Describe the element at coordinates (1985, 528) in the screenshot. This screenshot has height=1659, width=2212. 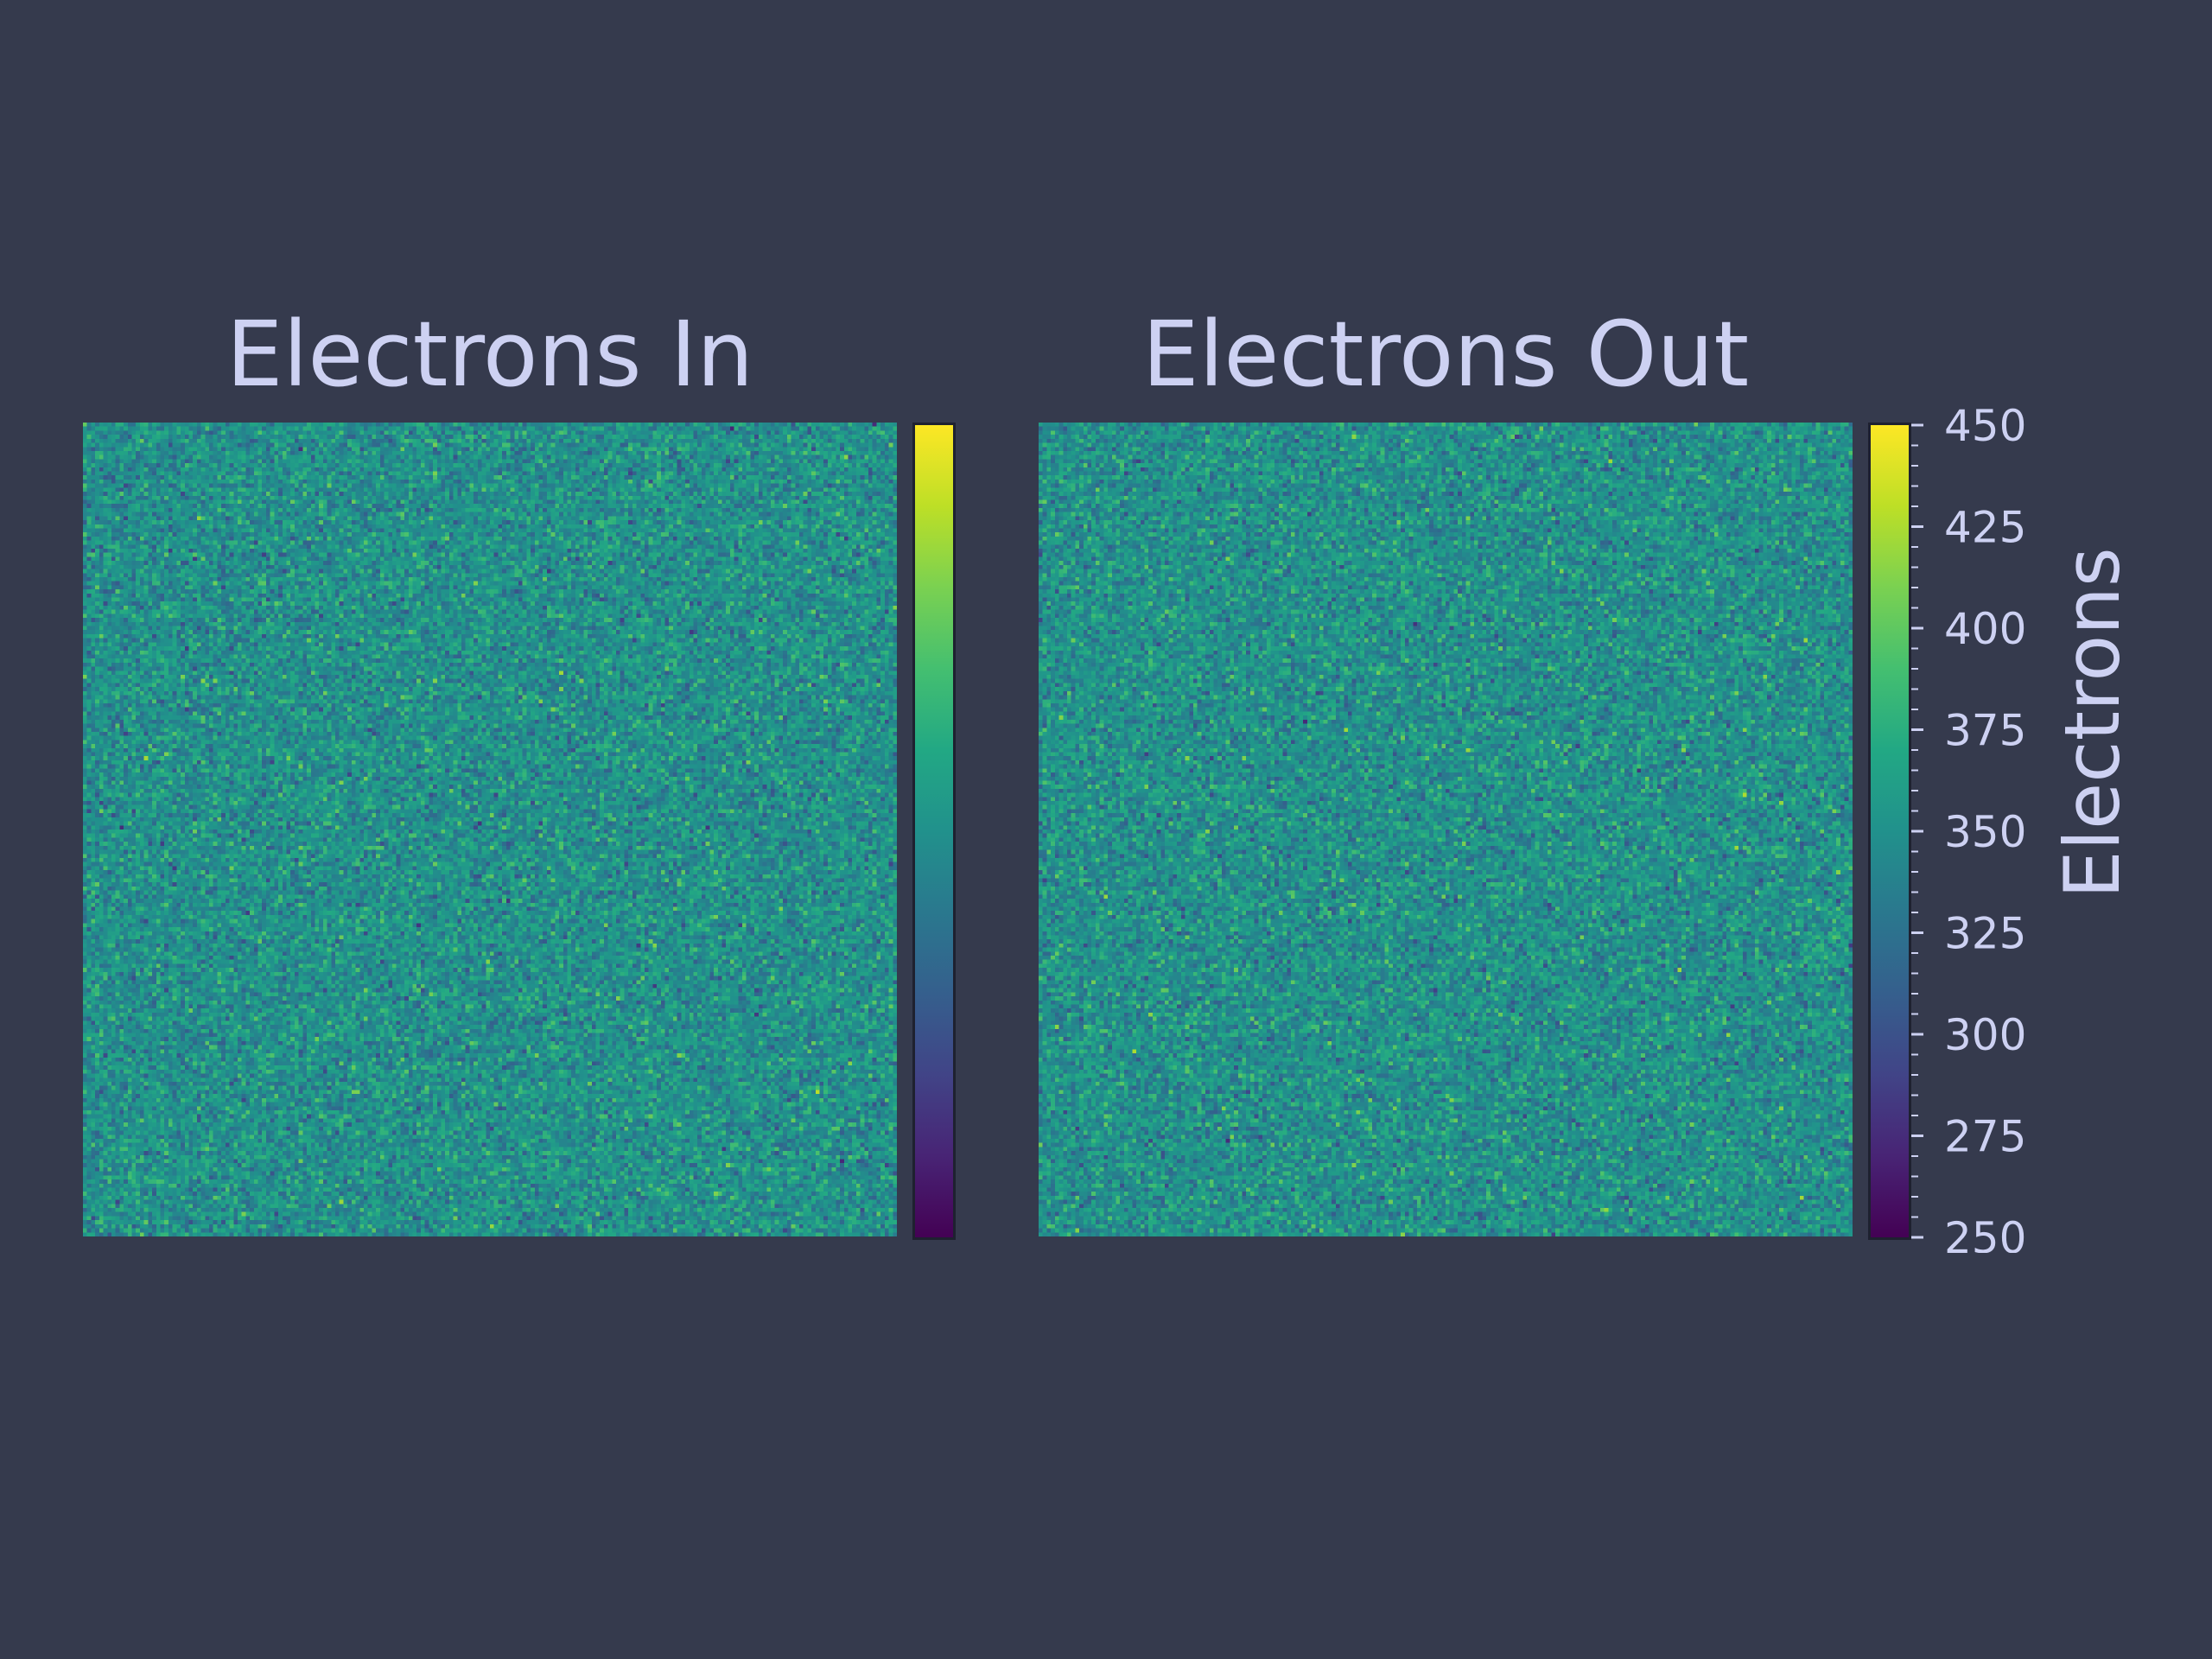
I see `colorbar-tick-label: 425` at that location.